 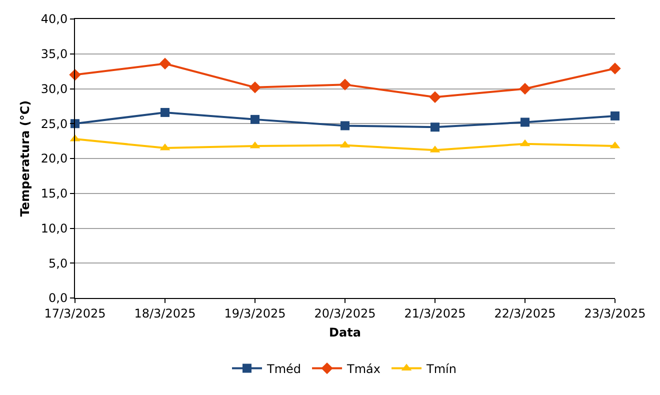 What do you see at coordinates (54, 159) in the screenshot?
I see `y-tick-label: 20,0` at bounding box center [54, 159].